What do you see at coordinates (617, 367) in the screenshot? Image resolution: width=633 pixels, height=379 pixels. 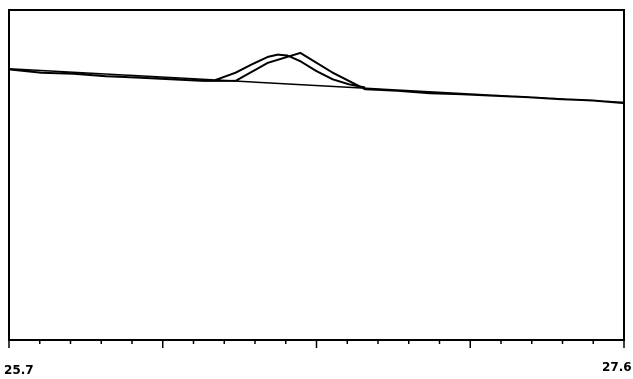 I see `x-tick-label-max: 27.6` at bounding box center [617, 367].